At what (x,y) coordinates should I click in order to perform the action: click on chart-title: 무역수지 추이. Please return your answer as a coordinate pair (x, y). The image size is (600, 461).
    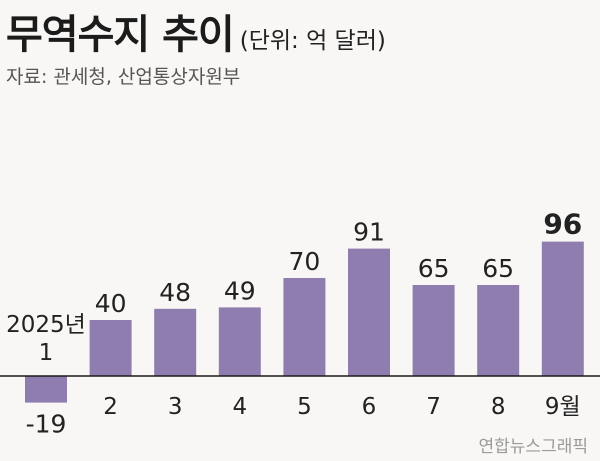
    Looking at the image, I should click on (120, 35).